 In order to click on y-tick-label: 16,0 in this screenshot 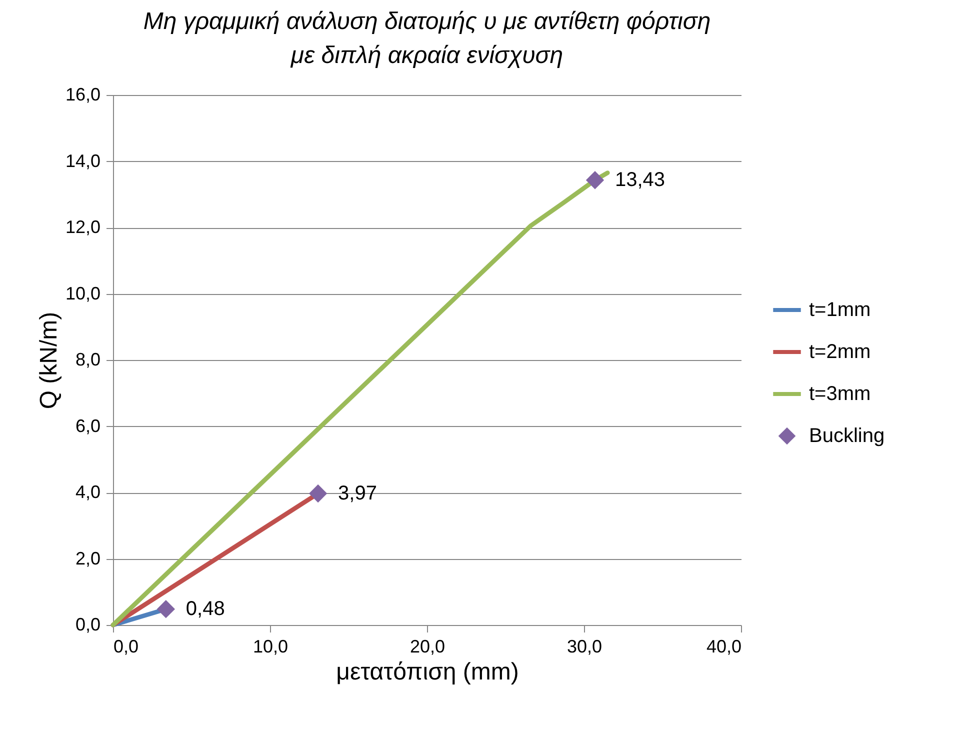, I will do `click(82, 94)`.